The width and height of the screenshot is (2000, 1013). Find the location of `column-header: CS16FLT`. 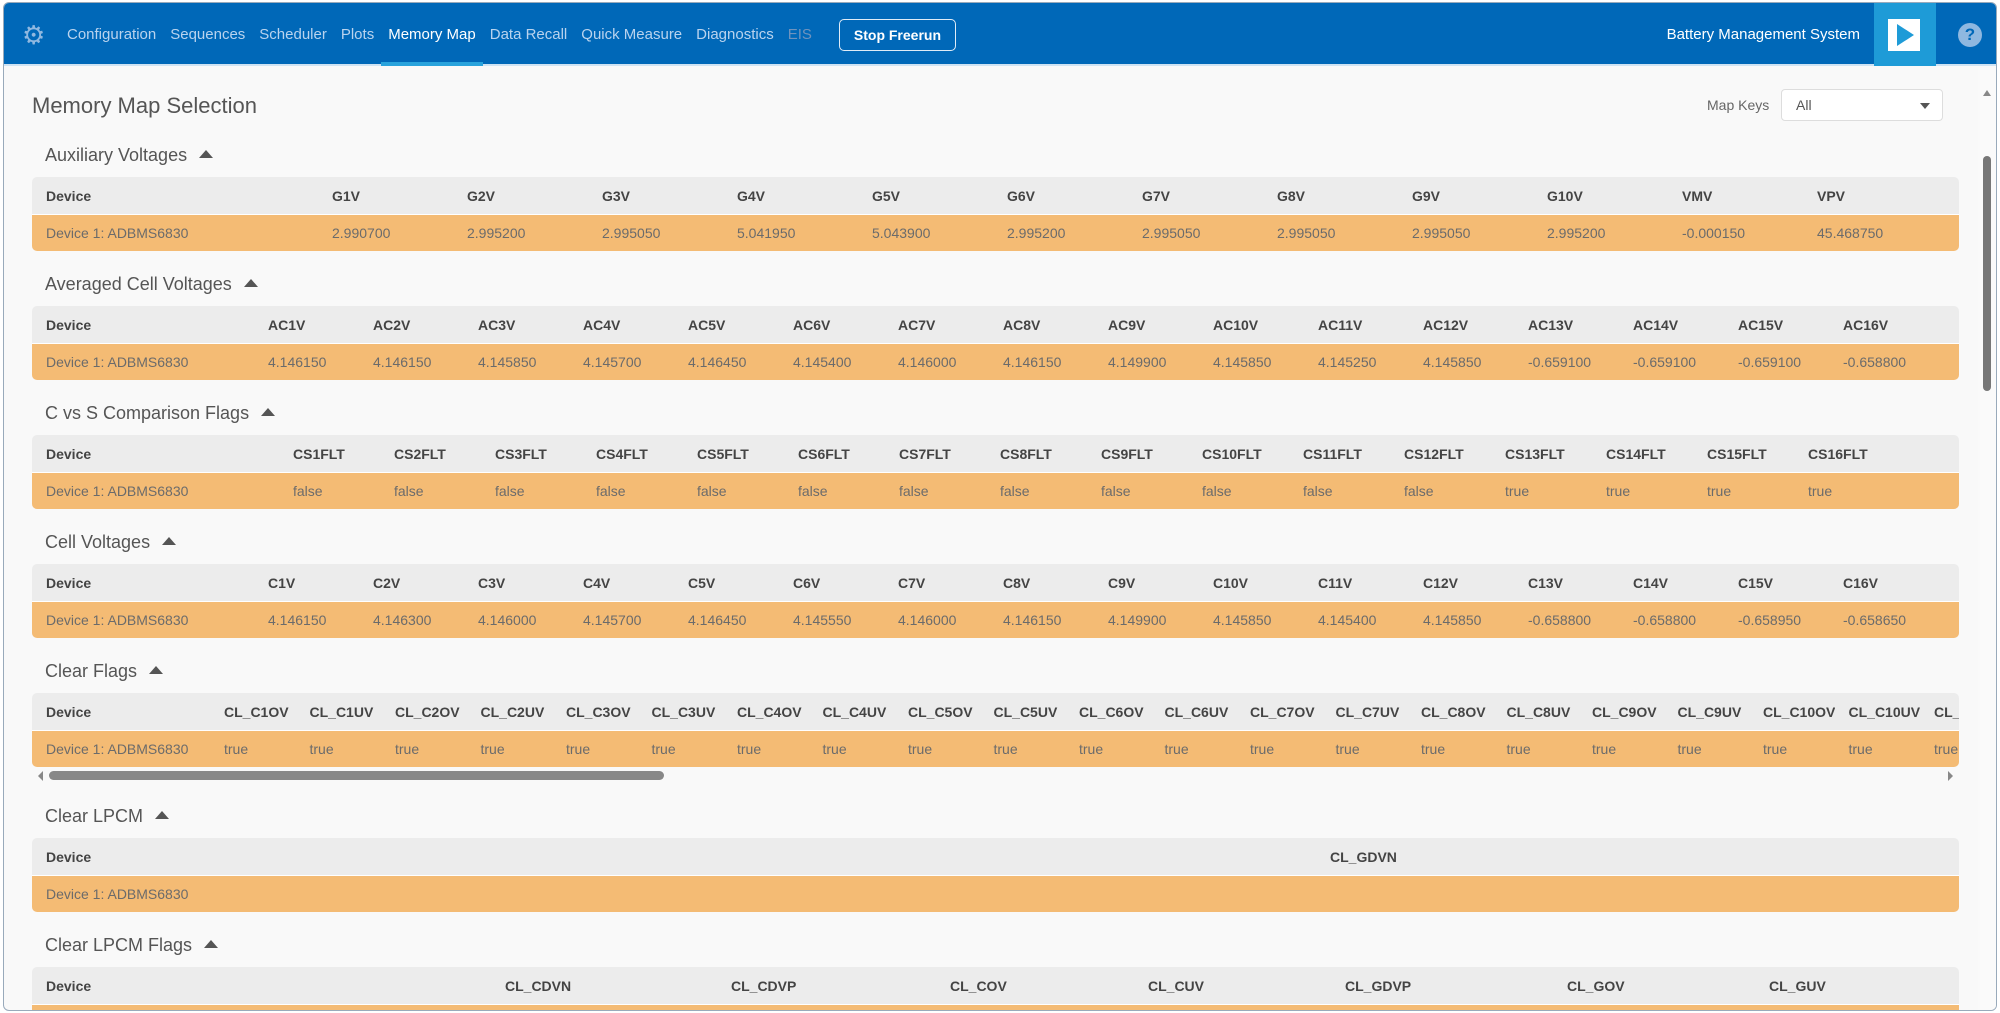

column-header: CS16FLT is located at coordinates (1838, 453).